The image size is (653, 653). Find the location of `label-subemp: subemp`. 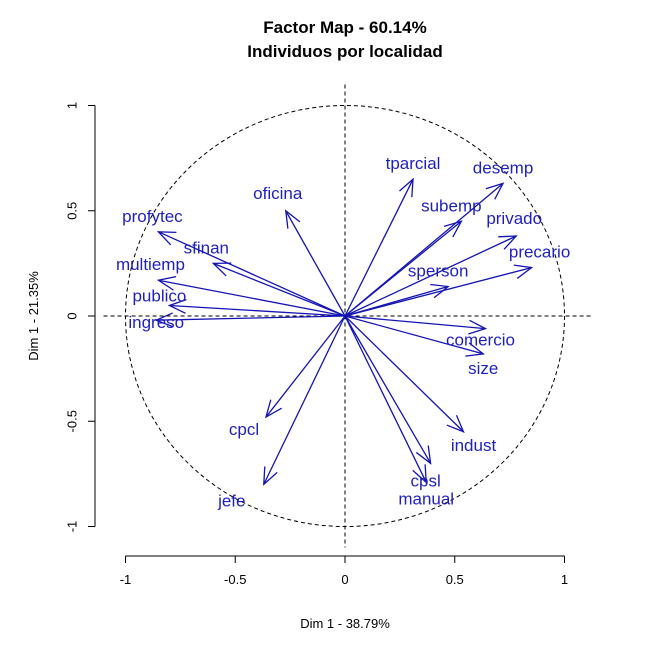

label-subemp: subemp is located at coordinates (451, 205).